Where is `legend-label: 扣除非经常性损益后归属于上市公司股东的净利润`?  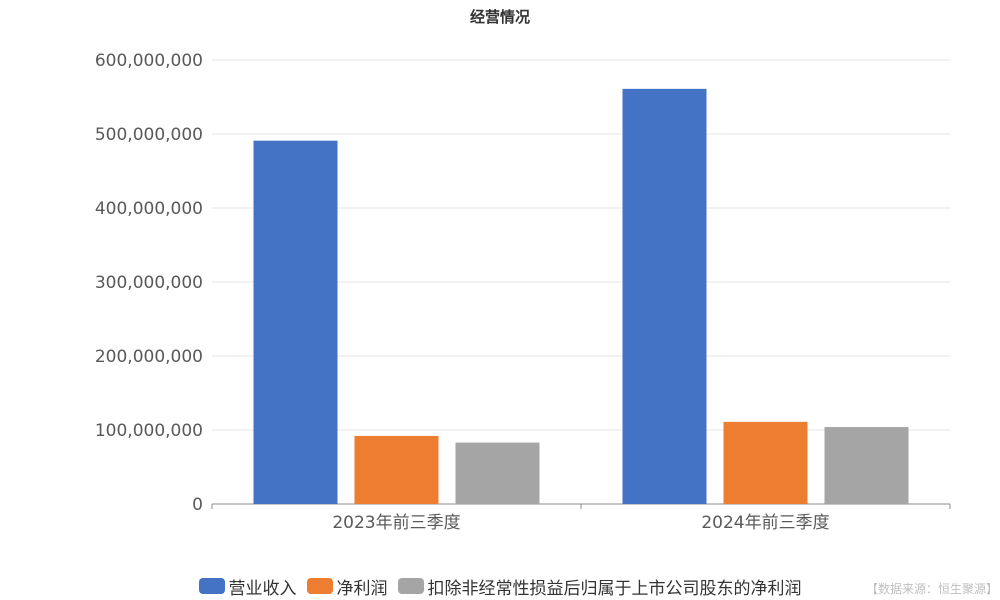
legend-label: 扣除非经常性损益后归属于上市公司股东的净利润 is located at coordinates (614, 588).